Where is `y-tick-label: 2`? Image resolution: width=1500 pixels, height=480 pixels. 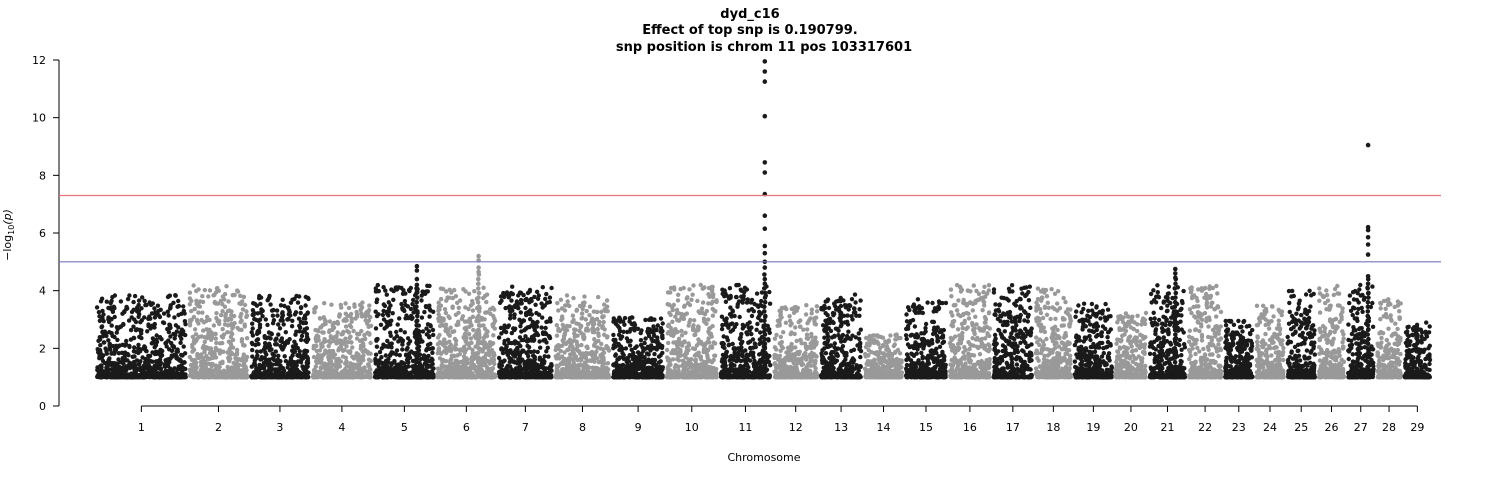 y-tick-label: 2 is located at coordinates (42, 348).